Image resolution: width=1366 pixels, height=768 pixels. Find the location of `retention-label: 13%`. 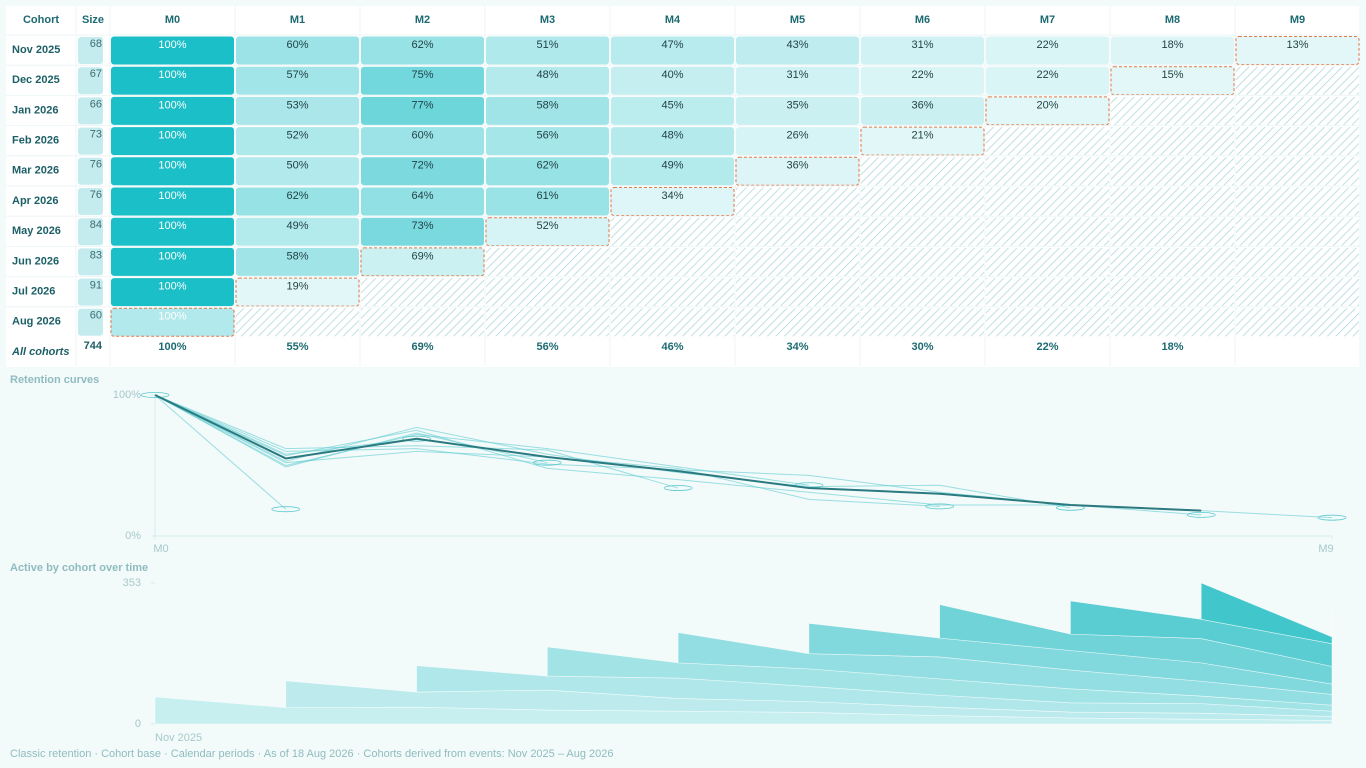

retention-label: 13% is located at coordinates (1297, 45).